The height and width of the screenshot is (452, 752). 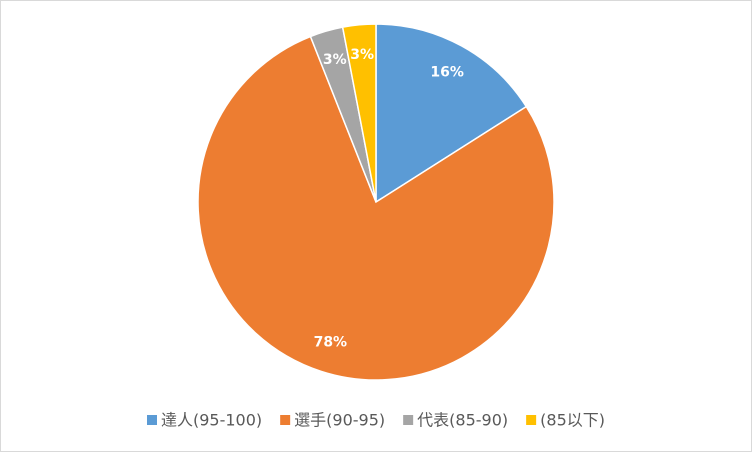 I want to click on legend-label: 代表(85-90), so click(x=462, y=420).